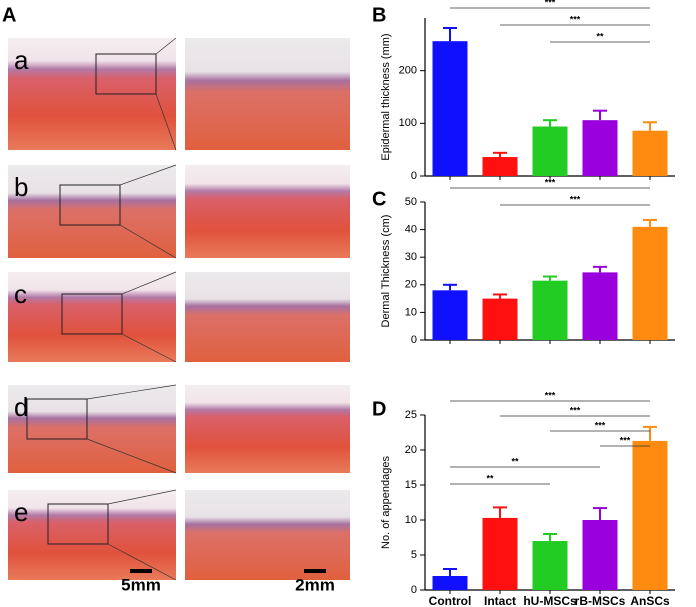  What do you see at coordinates (411, 485) in the screenshot?
I see `y-tick-label: 15` at bounding box center [411, 485].